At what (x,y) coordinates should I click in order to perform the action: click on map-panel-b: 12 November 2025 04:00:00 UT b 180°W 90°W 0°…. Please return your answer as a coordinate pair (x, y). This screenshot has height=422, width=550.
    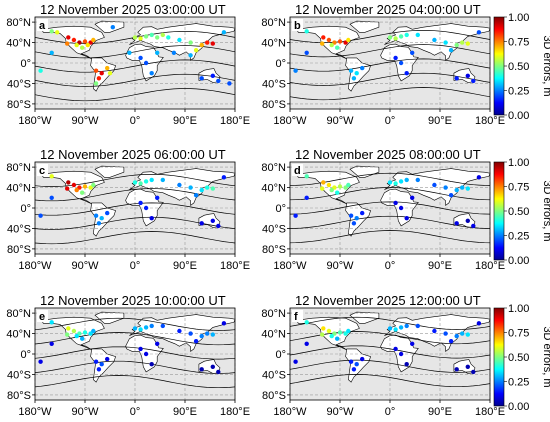
    Looking at the image, I should click on (383, 64).